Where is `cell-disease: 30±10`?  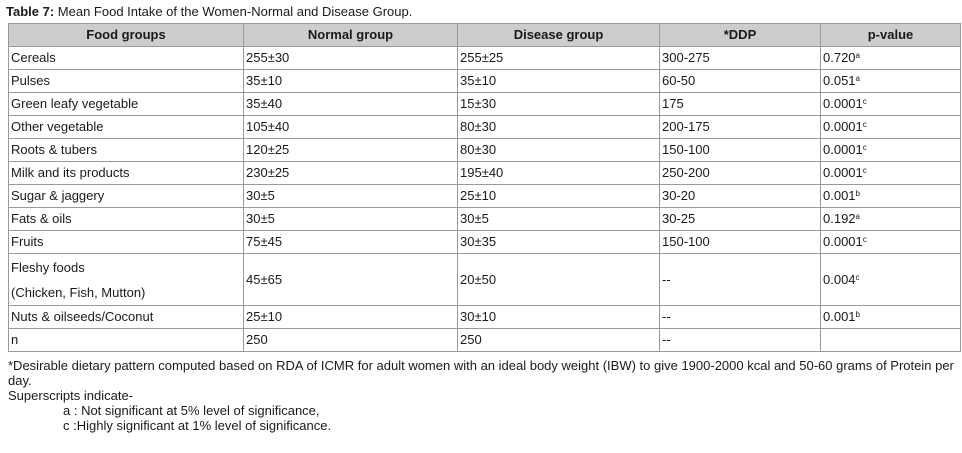 cell-disease: 30±10 is located at coordinates (558, 317).